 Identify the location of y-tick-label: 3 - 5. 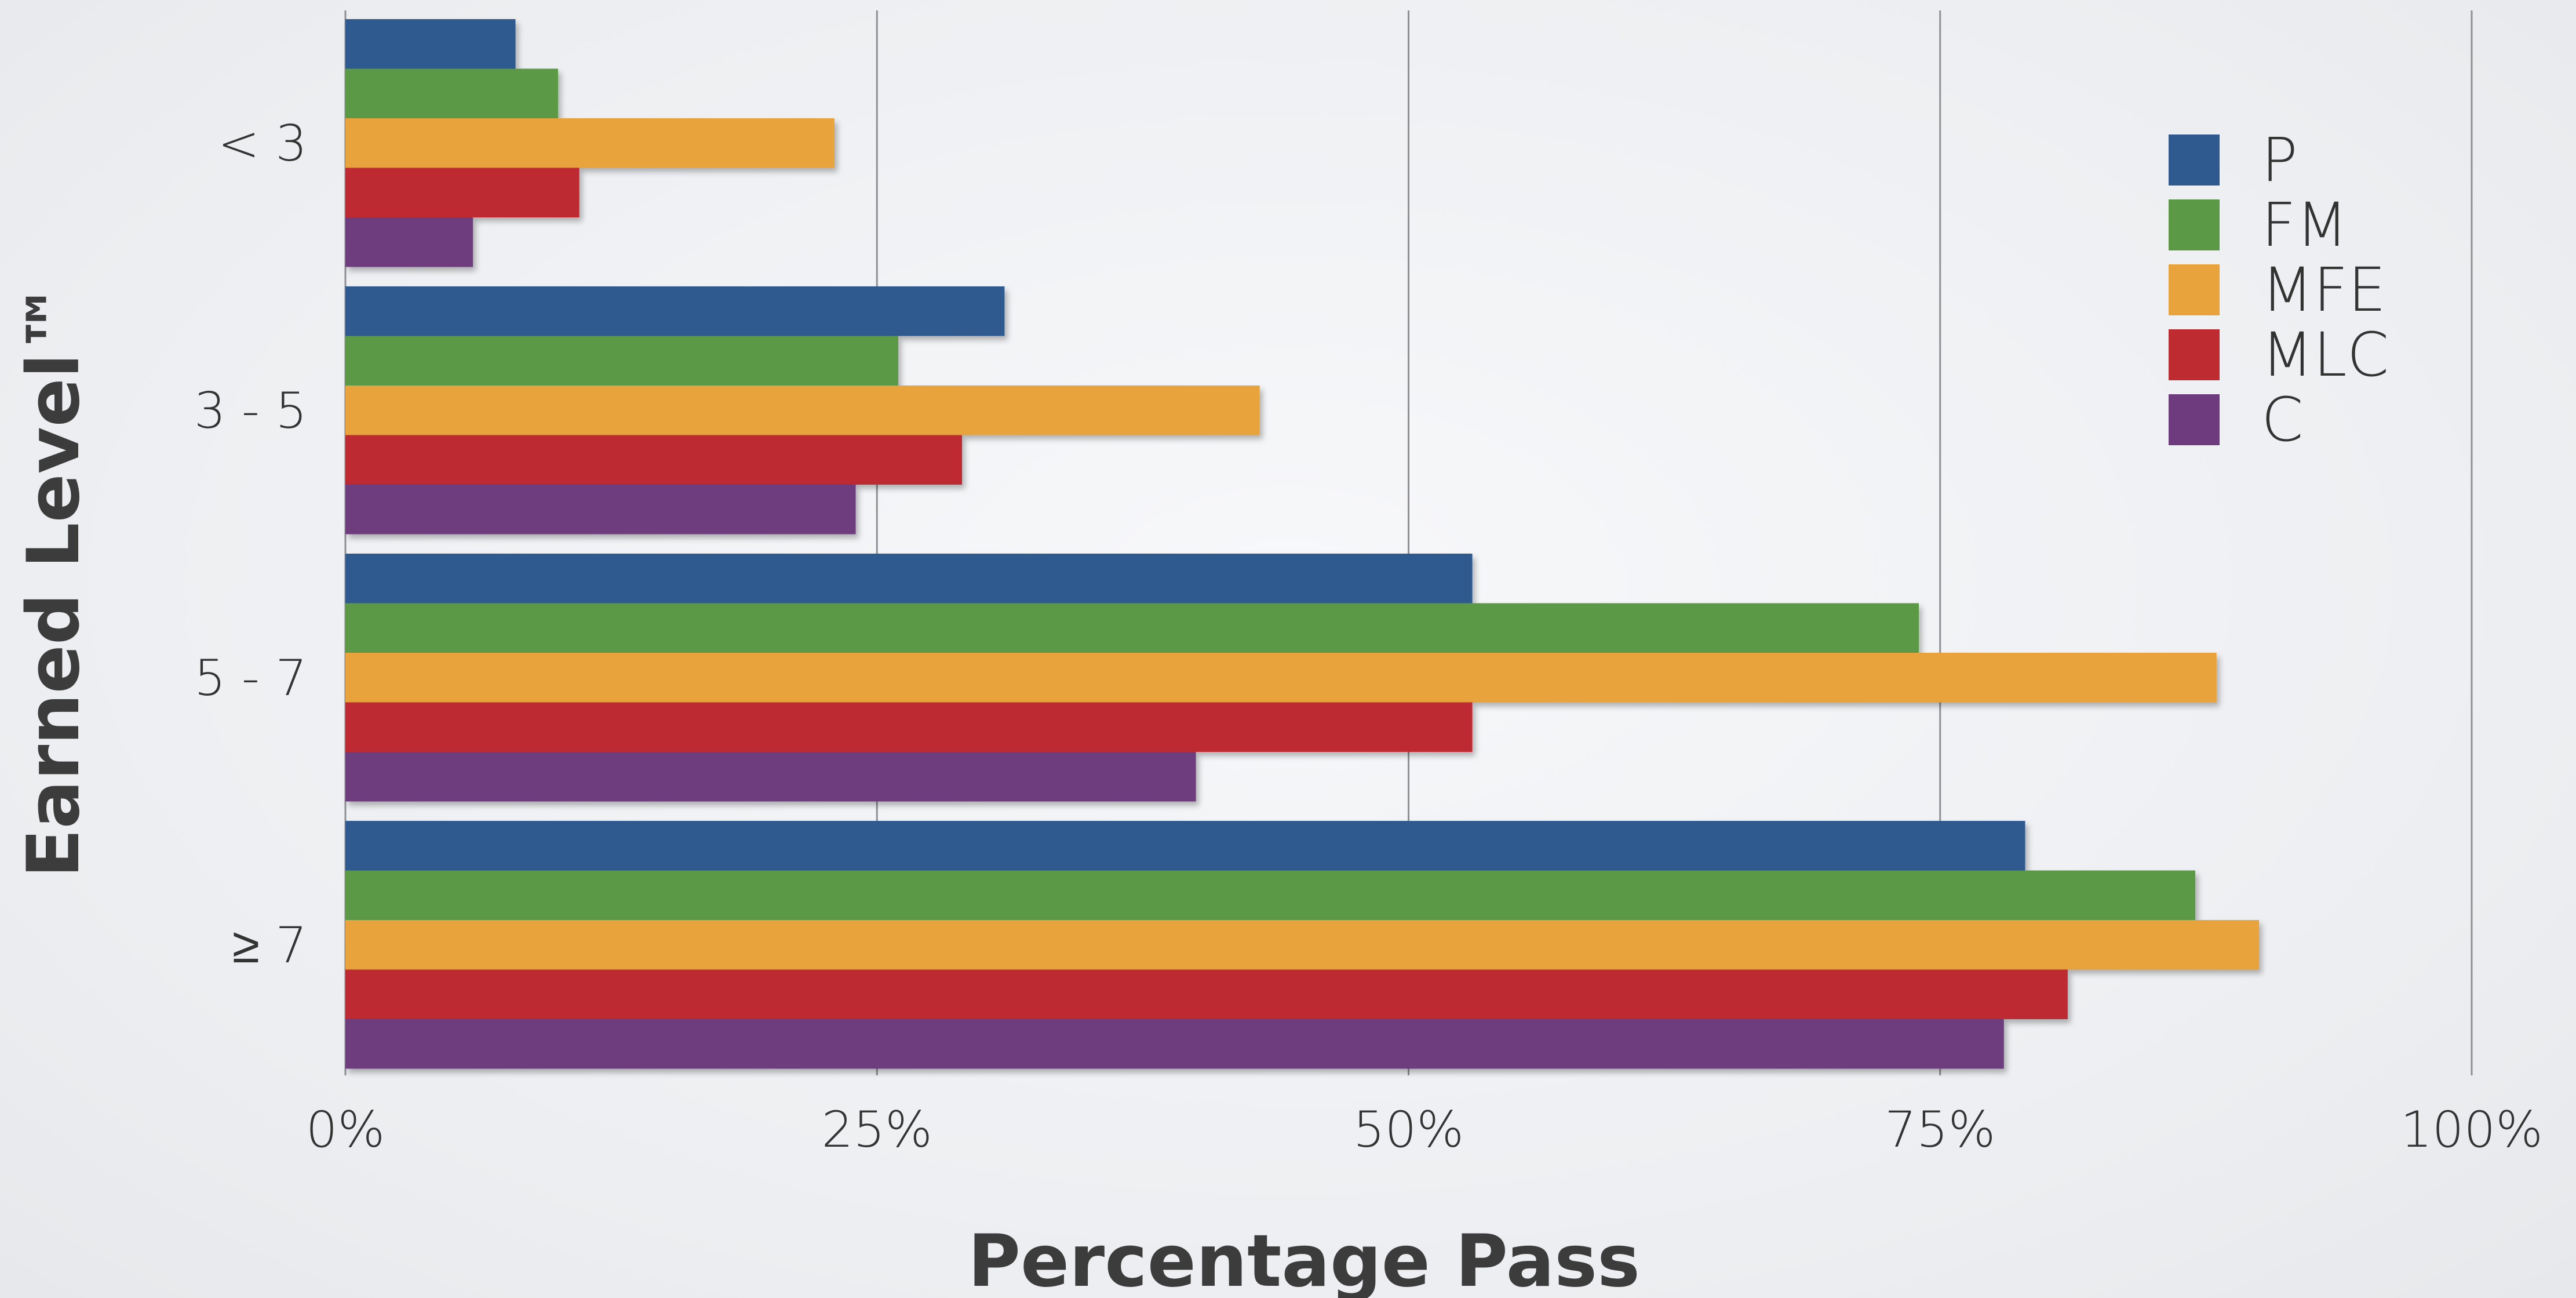
(250, 411).